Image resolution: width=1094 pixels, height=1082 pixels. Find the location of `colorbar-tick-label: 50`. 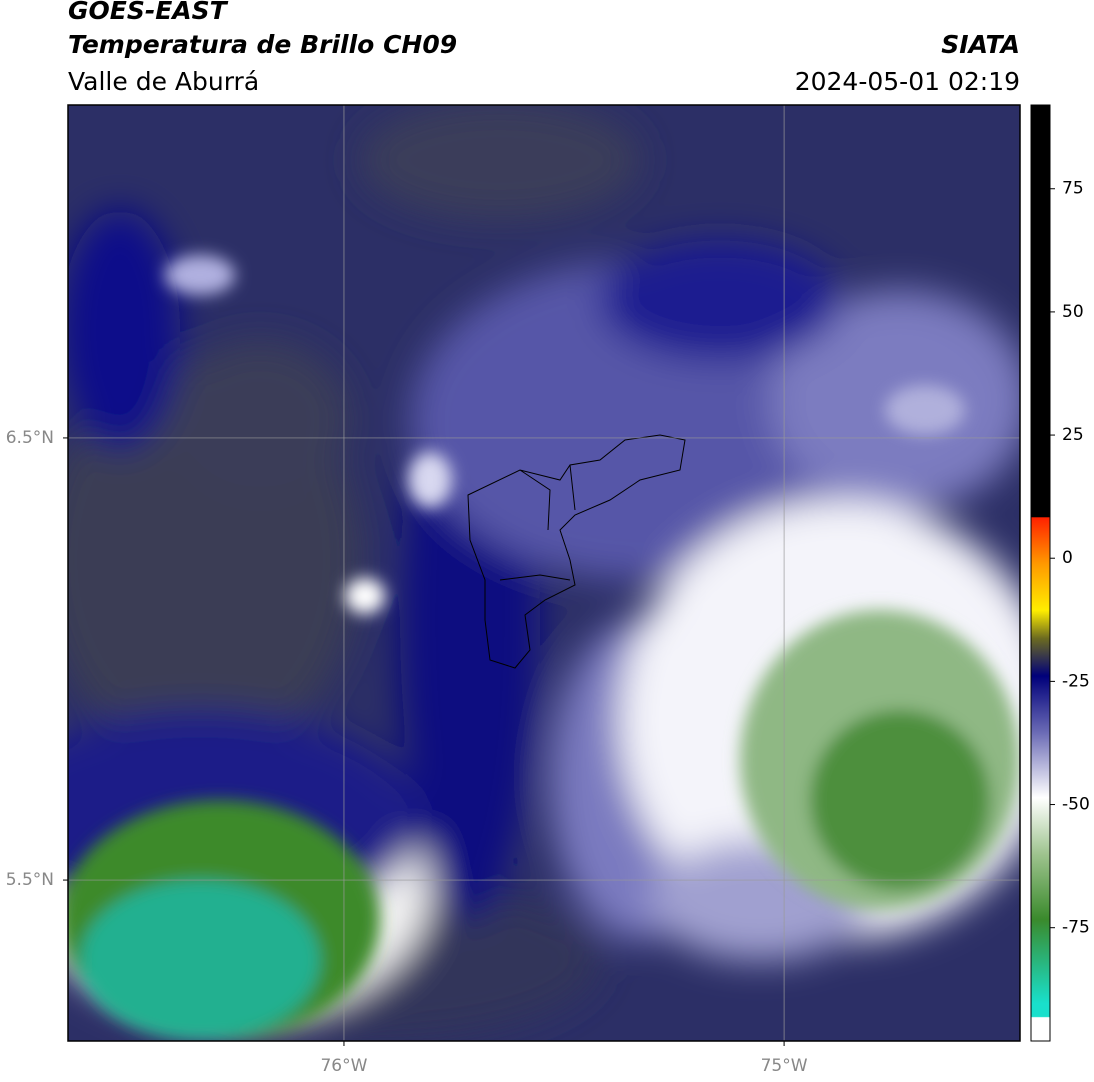

colorbar-tick-label: 50 is located at coordinates (1073, 312).